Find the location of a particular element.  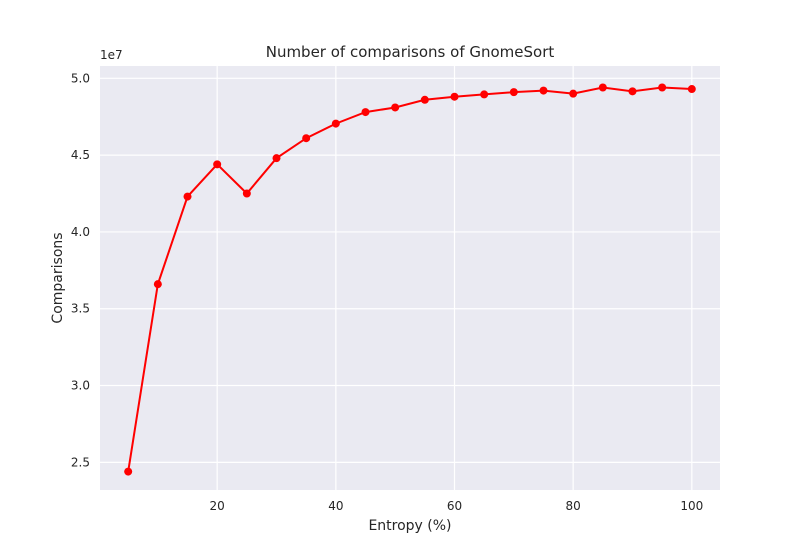

x-tick-label: 40 is located at coordinates (335, 506).